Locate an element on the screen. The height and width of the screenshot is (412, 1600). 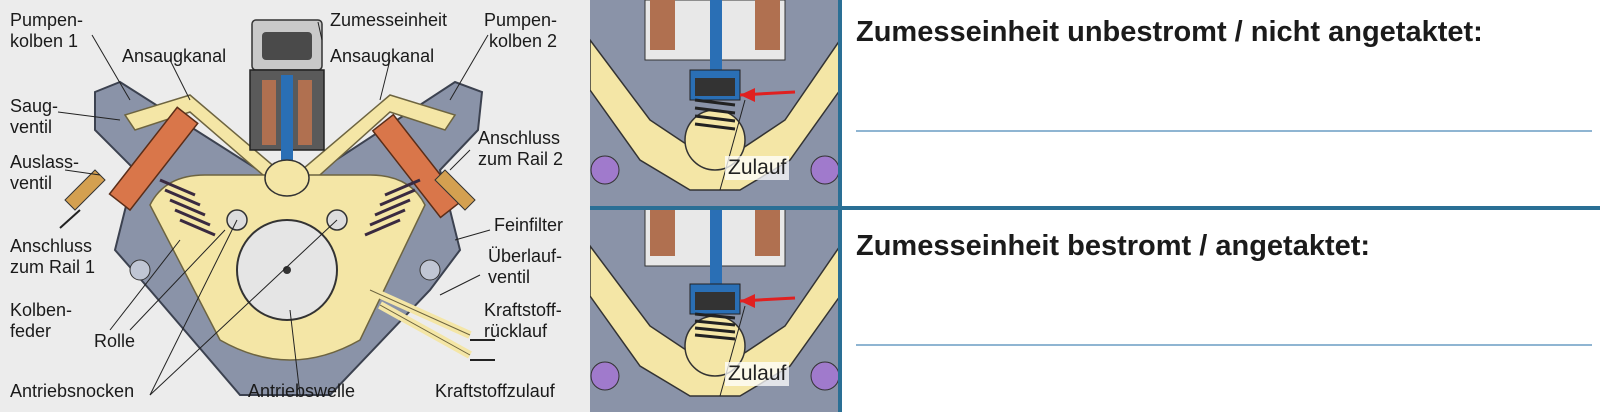
answer-line-unpowered is located at coordinates (1224, 131).